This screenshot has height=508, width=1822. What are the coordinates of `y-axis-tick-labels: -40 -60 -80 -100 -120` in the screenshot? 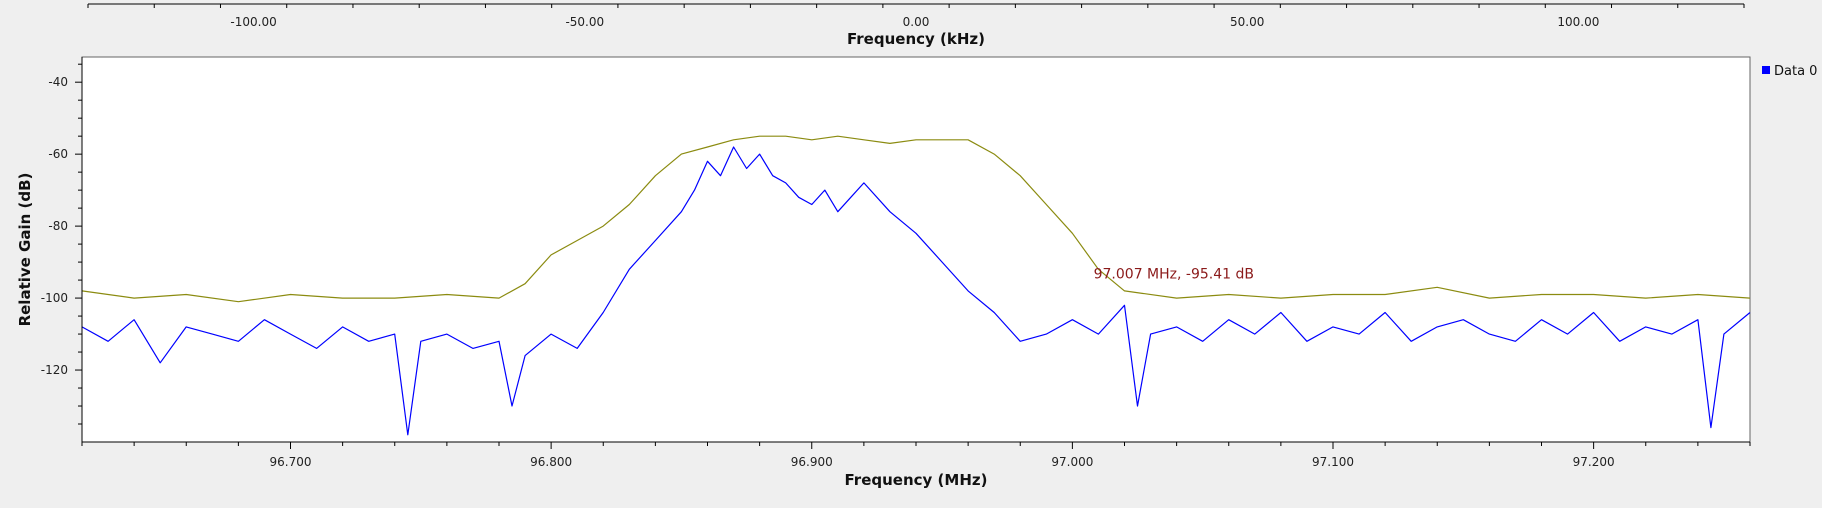 It's located at (54, 226).